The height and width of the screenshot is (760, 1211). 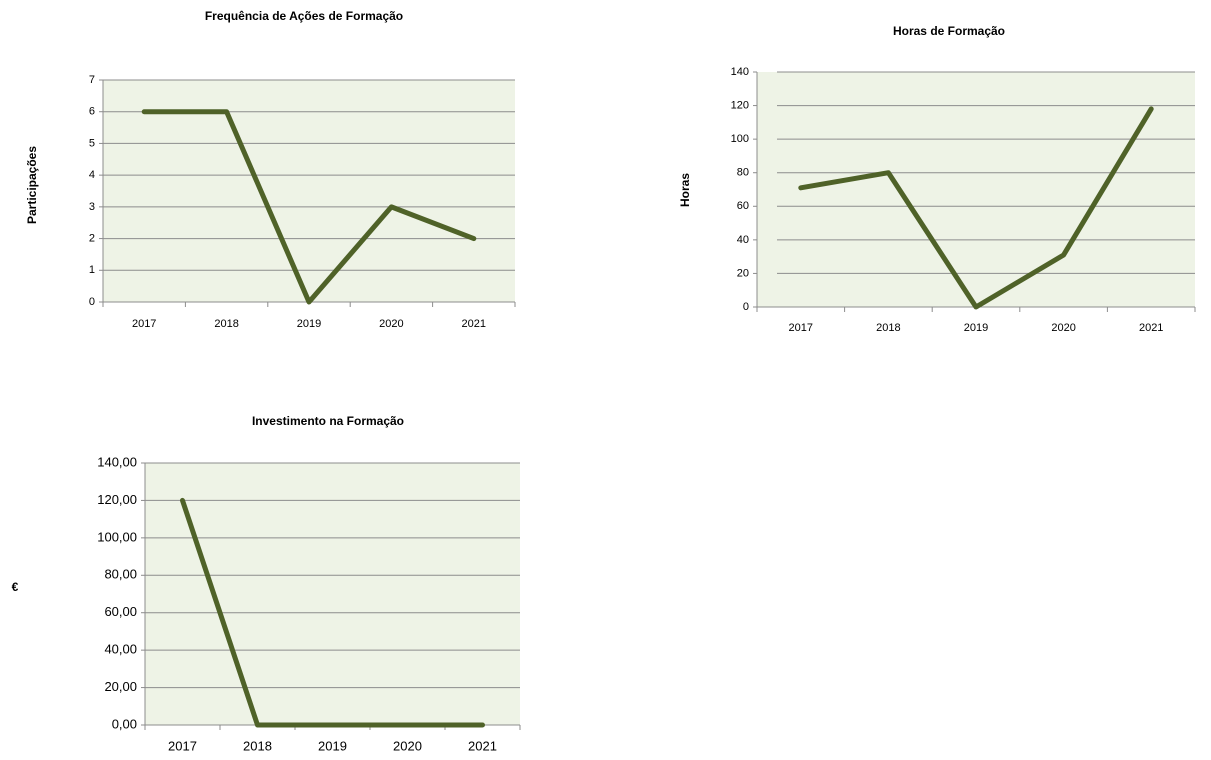 What do you see at coordinates (743, 240) in the screenshot?
I see `y-tick-label: 40` at bounding box center [743, 240].